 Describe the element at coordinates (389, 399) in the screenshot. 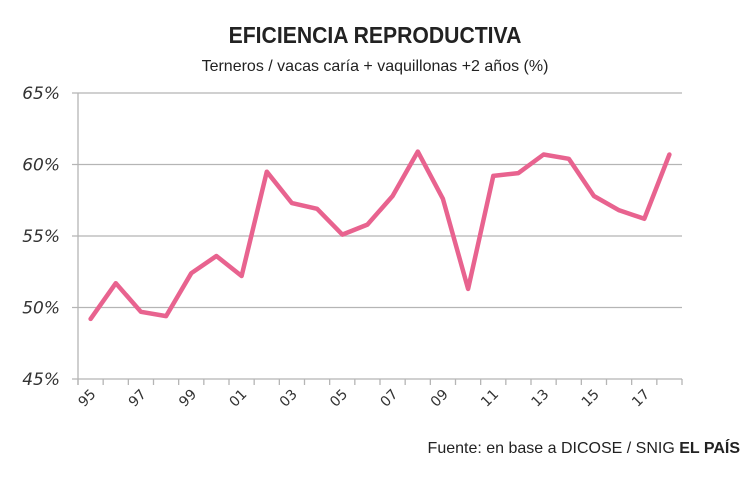

I see `x-tick-label: 07` at that location.